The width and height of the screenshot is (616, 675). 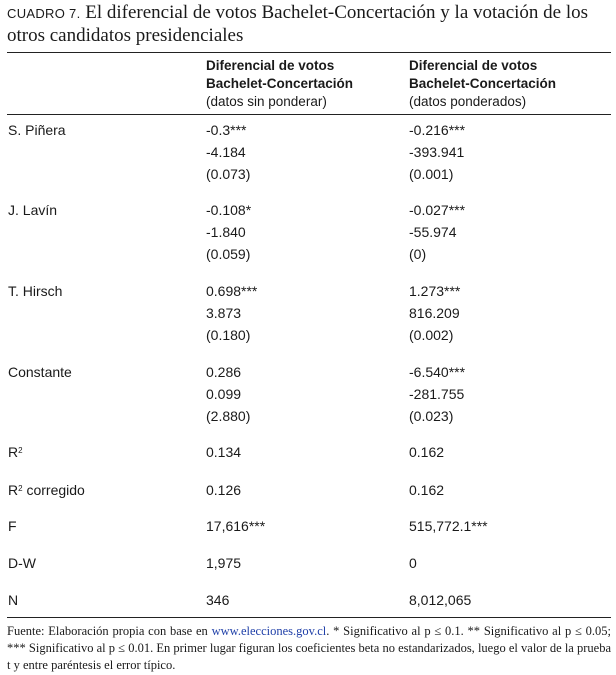 I want to click on table-cell: 816.209, so click(x=434, y=313).